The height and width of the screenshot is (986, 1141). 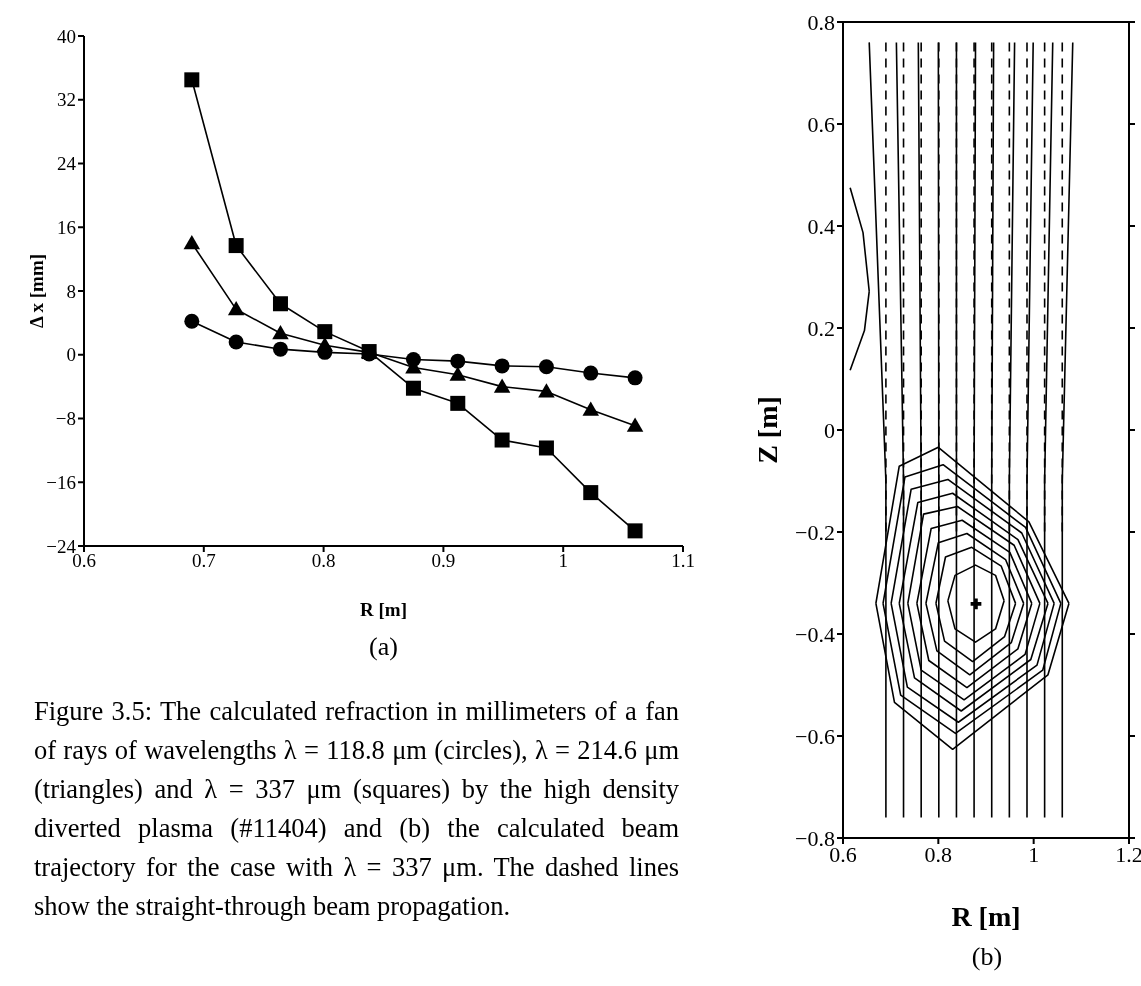 I want to click on y-tick-label: 24, so click(x=67, y=164).